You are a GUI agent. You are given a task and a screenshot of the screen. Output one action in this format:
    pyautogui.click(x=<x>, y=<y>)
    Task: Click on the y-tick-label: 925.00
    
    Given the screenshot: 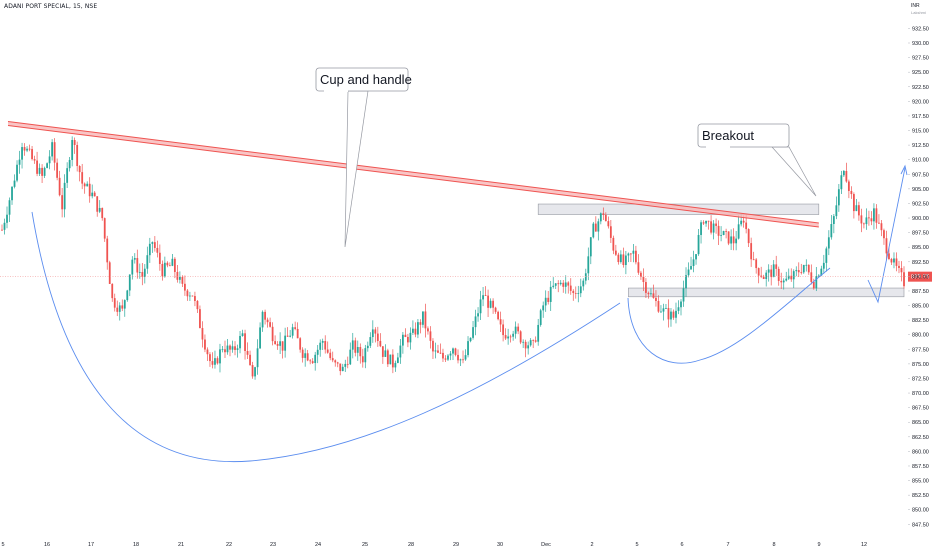 What is the action you would take?
    pyautogui.click(x=920, y=73)
    